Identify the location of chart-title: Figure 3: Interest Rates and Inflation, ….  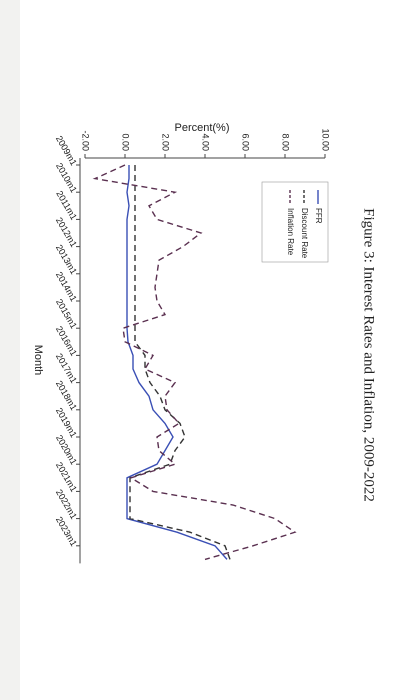
(369, 355).